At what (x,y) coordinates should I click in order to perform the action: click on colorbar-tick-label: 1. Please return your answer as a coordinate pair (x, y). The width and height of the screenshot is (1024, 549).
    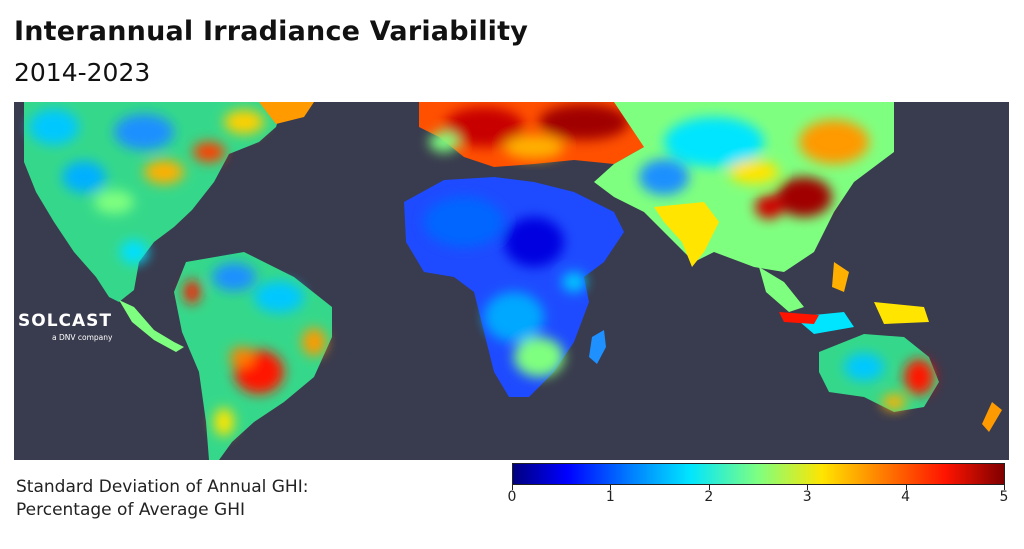
    Looking at the image, I should click on (610, 497).